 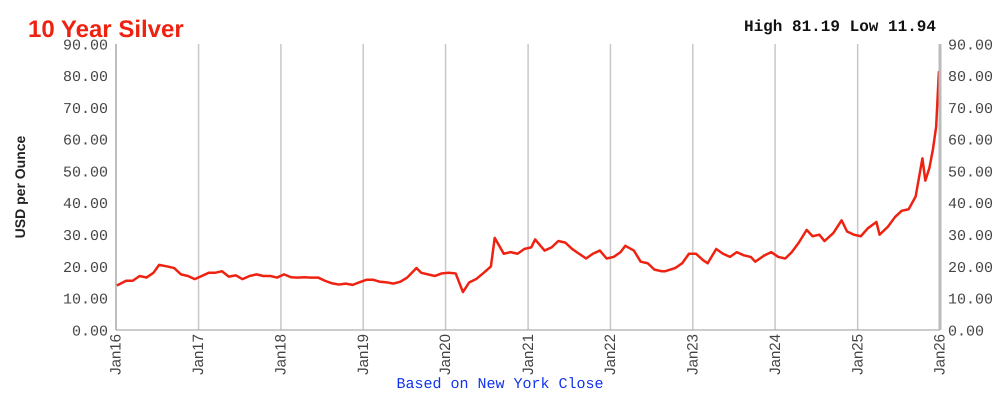 I want to click on y2-tick-label: 20.00, so click(x=971, y=268).